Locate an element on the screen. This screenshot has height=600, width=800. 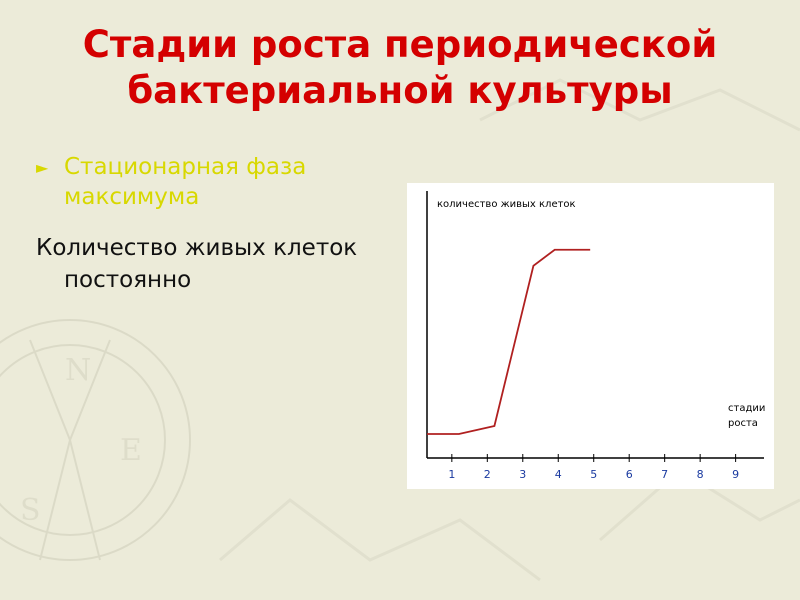
svg-text: S is located at coordinates (30, 510).